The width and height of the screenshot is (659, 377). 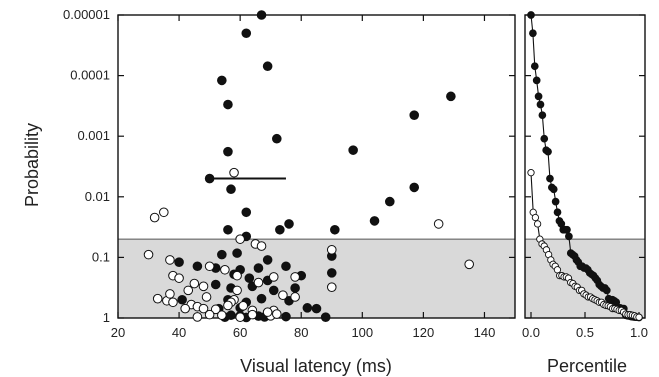 What do you see at coordinates (90, 75) in the screenshot?
I see `y-tick-label: 0.0001` at bounding box center [90, 75].